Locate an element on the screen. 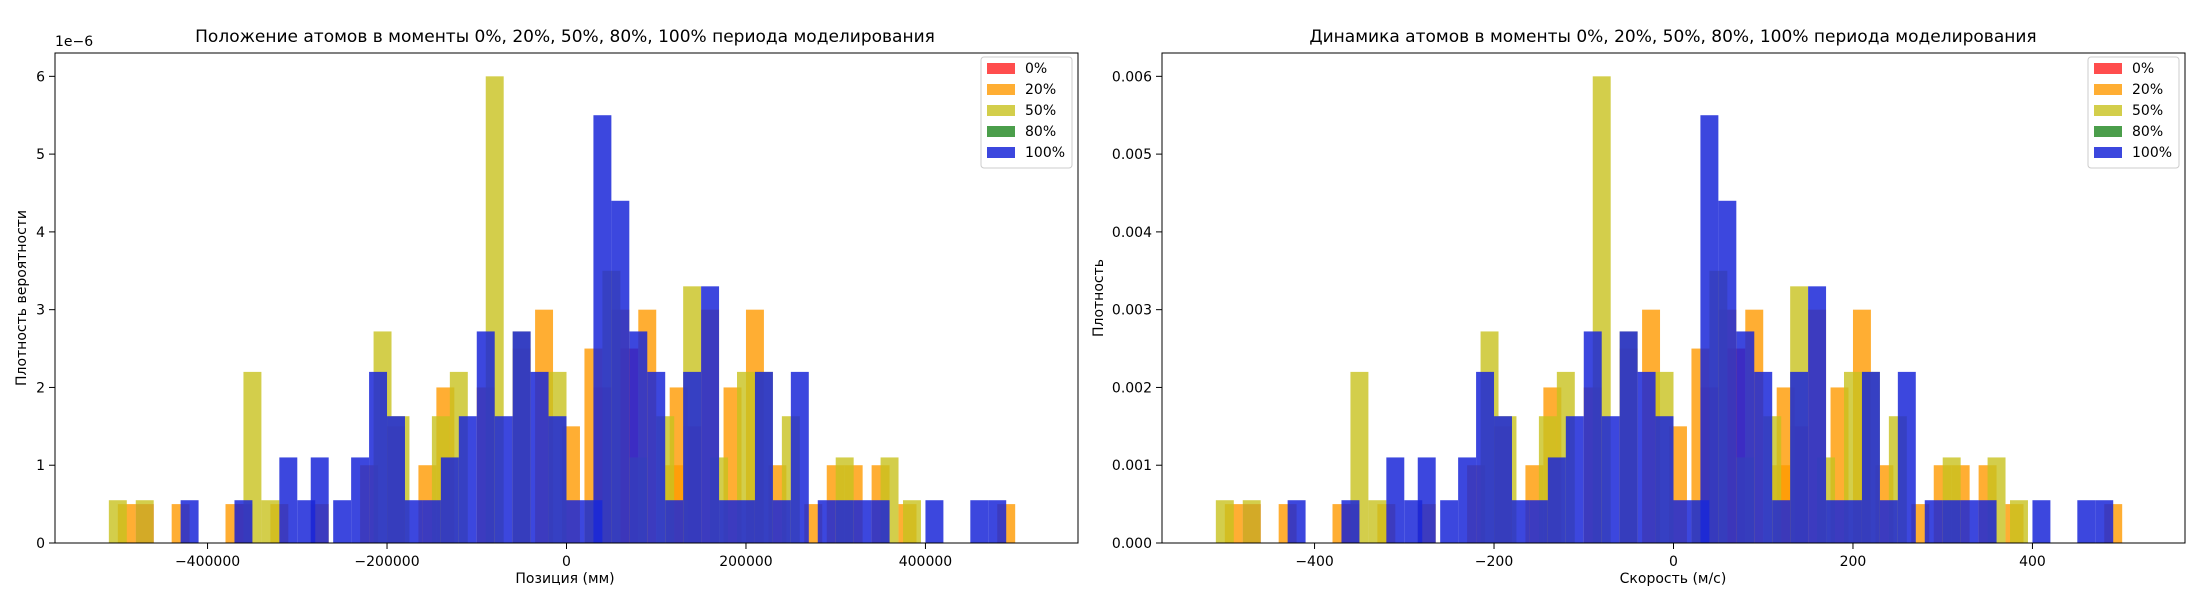 Image resolution: width=2200 pixels, height=600 pixels. x-tick-label: 200 is located at coordinates (1853, 562).